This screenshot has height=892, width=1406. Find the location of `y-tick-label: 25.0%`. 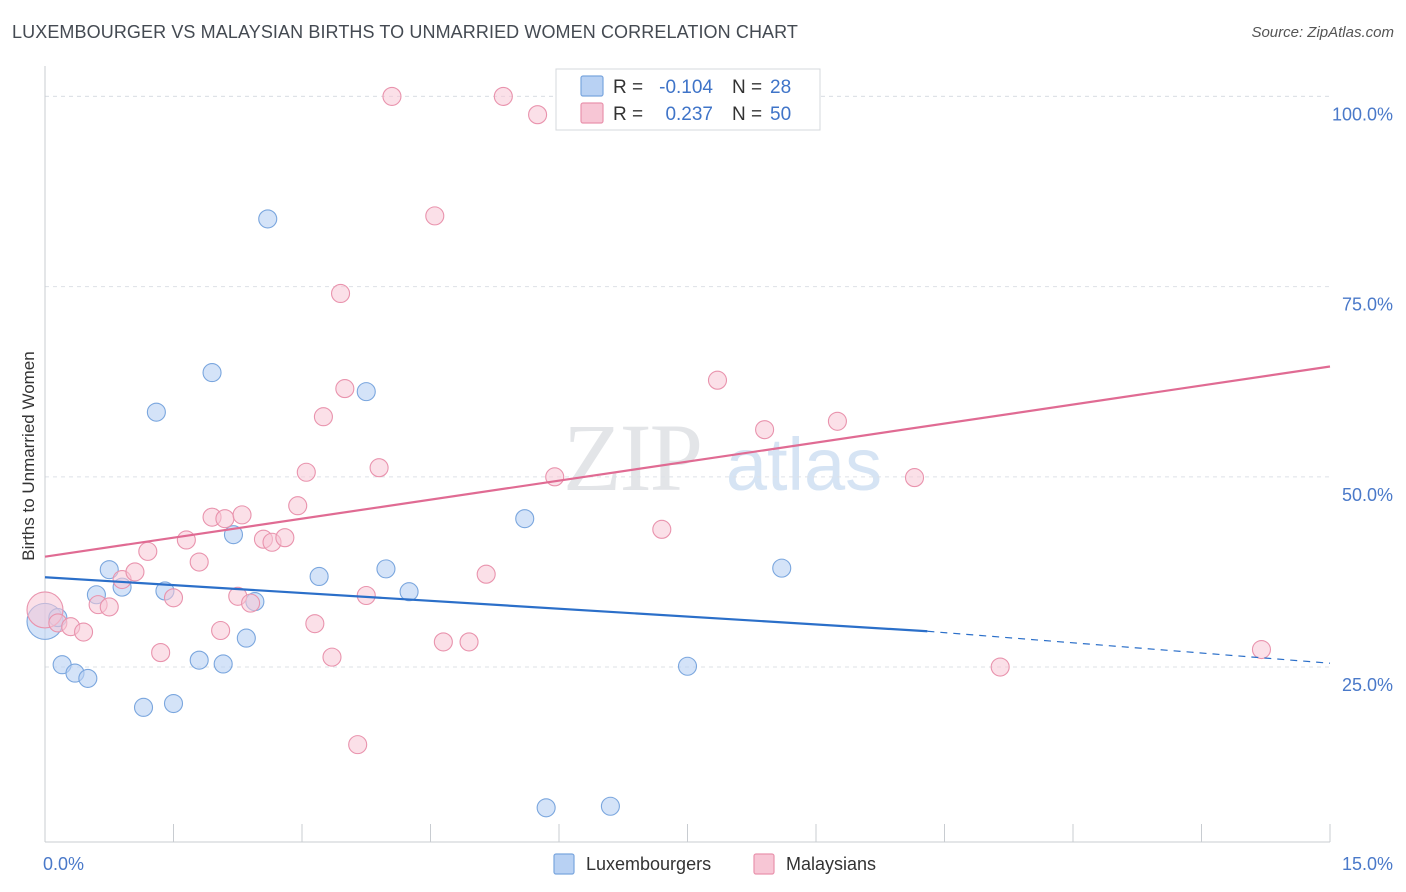

y-tick-label: 25.0% is located at coordinates (1367, 685).